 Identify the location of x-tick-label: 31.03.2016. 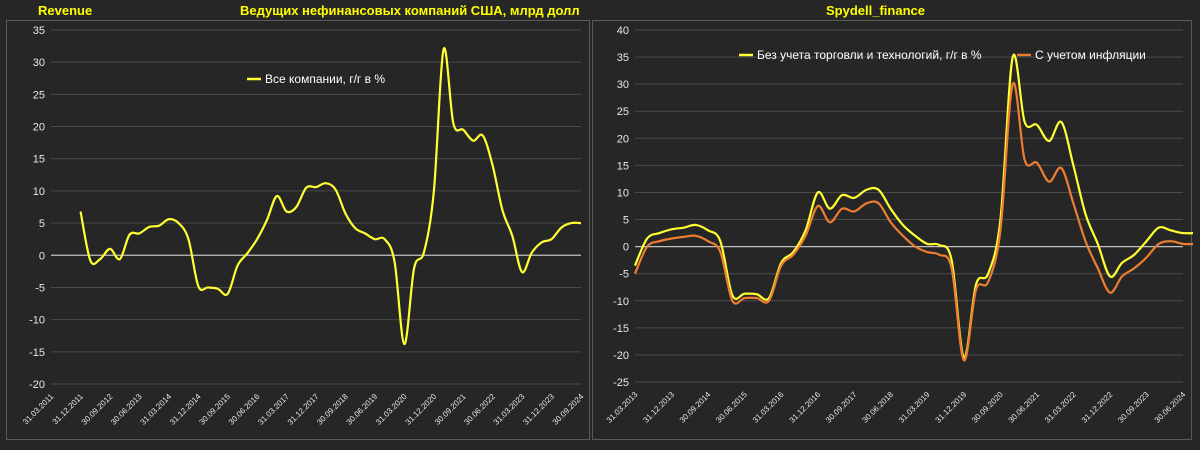
(768, 407).